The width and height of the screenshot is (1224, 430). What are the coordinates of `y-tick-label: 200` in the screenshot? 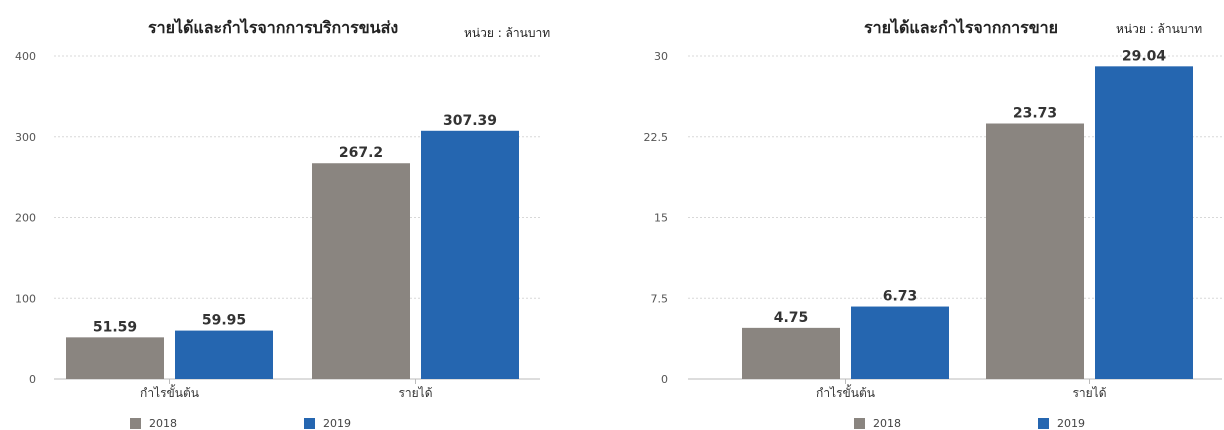 It's located at (25, 218).